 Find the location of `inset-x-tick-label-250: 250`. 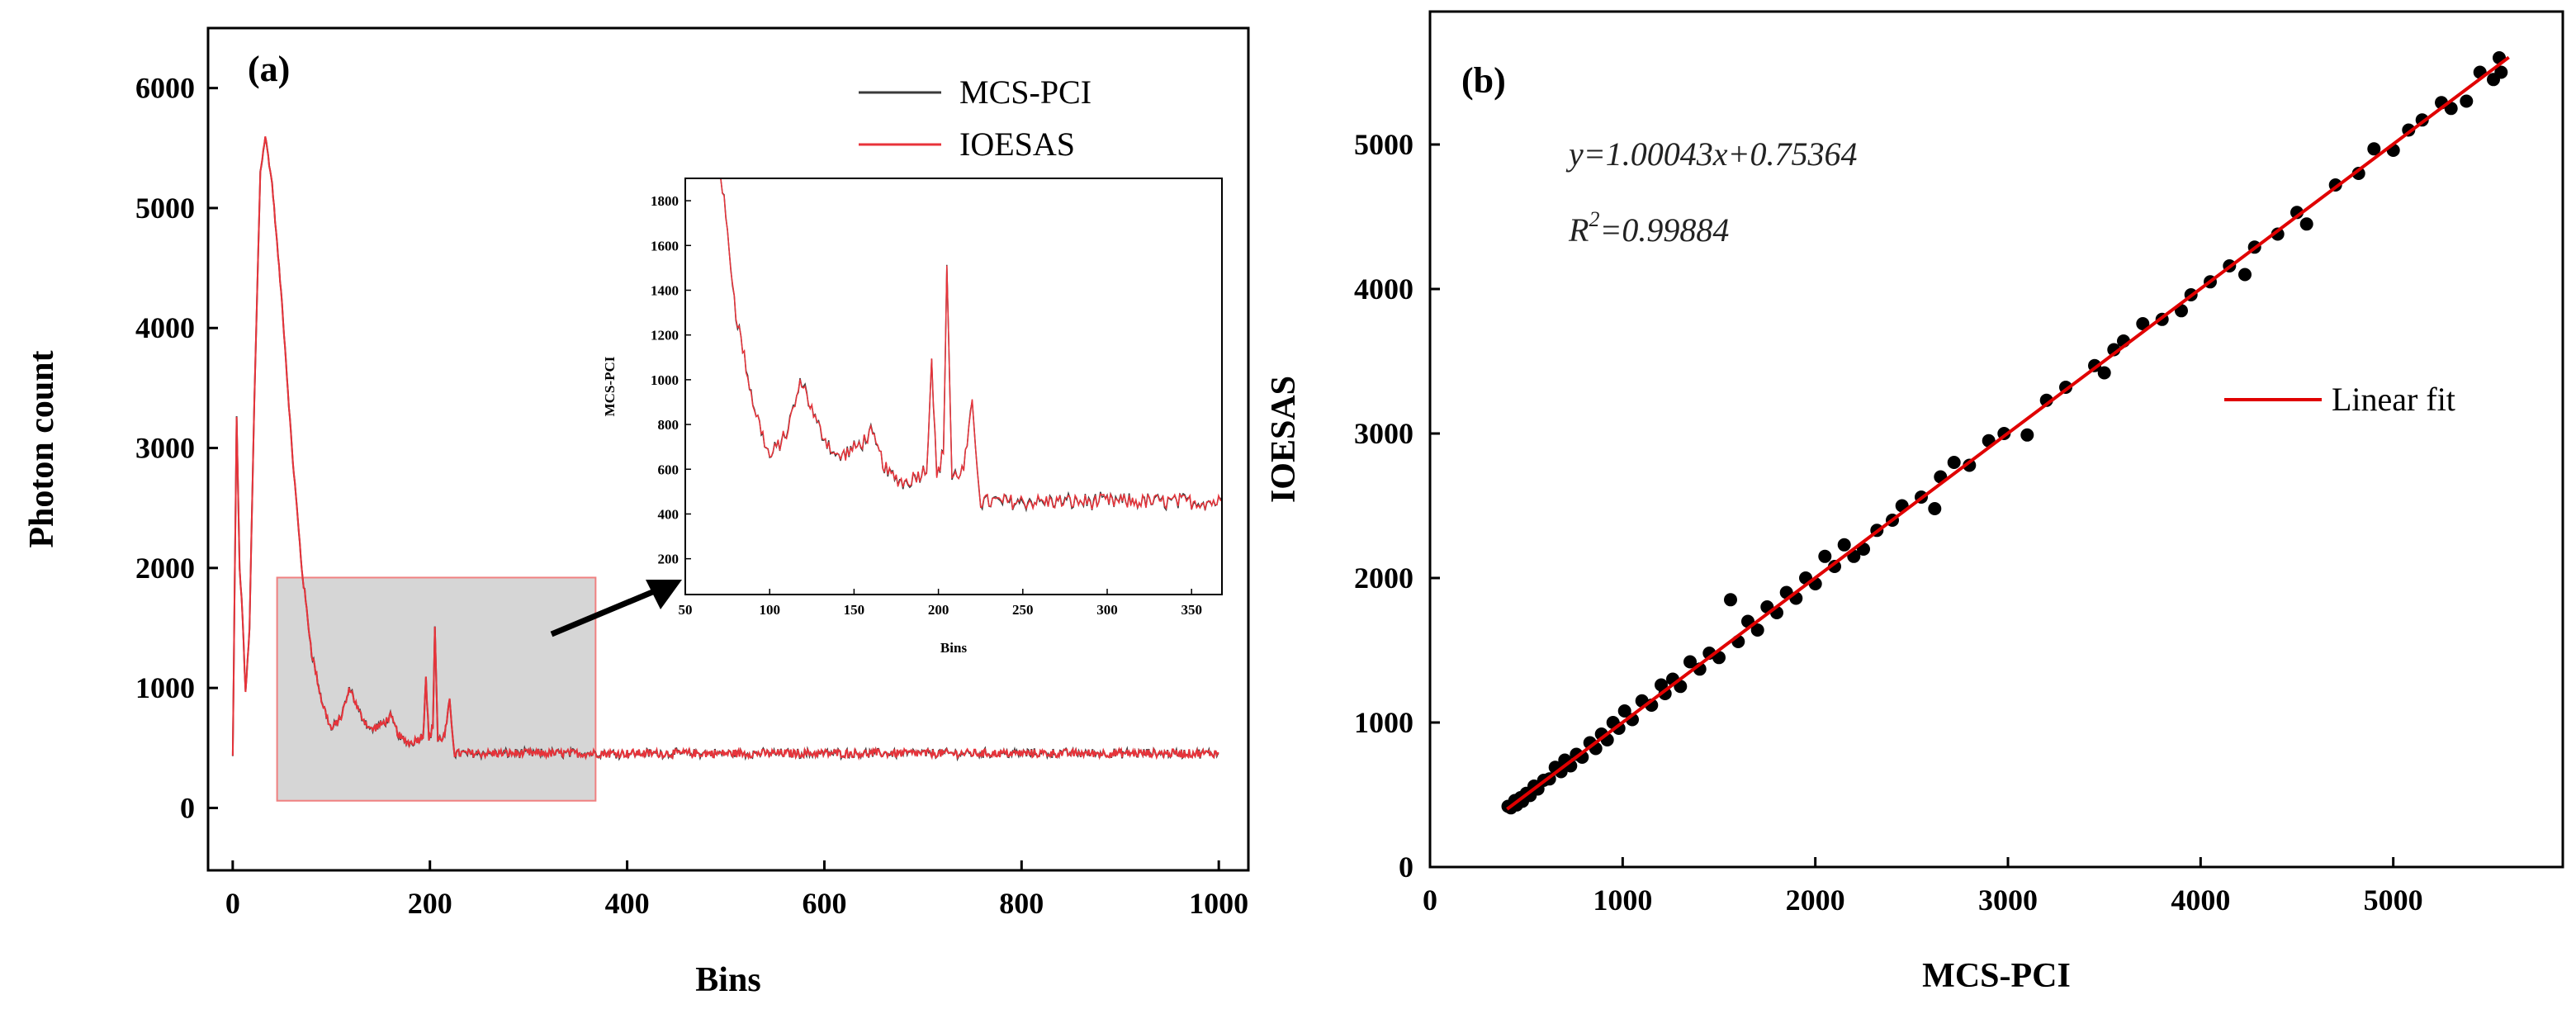

inset-x-tick-label-250: 250 is located at coordinates (1023, 610).